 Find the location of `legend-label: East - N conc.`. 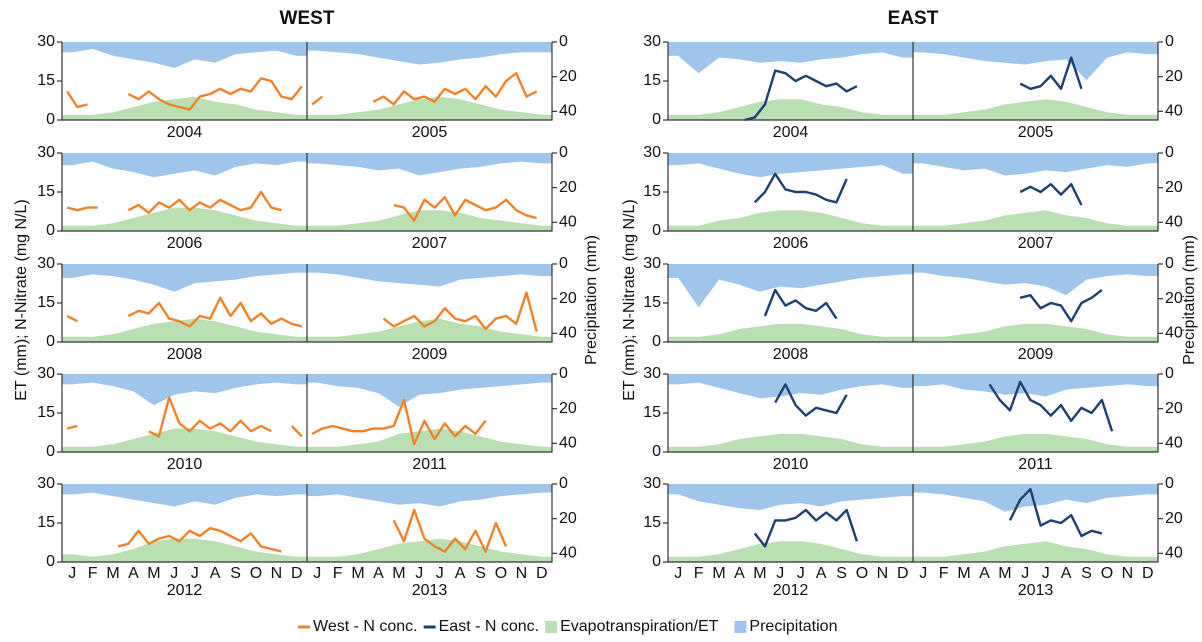

legend-label: East - N conc. is located at coordinates (489, 626).